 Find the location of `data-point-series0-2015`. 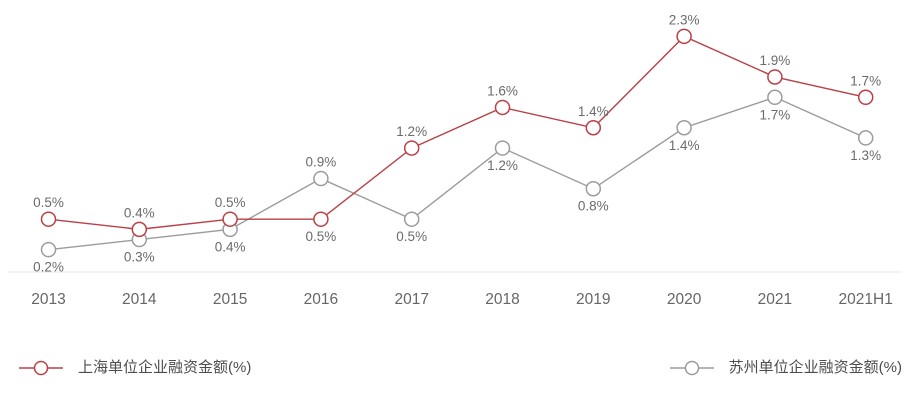

data-point-series0-2015 is located at coordinates (230, 219).